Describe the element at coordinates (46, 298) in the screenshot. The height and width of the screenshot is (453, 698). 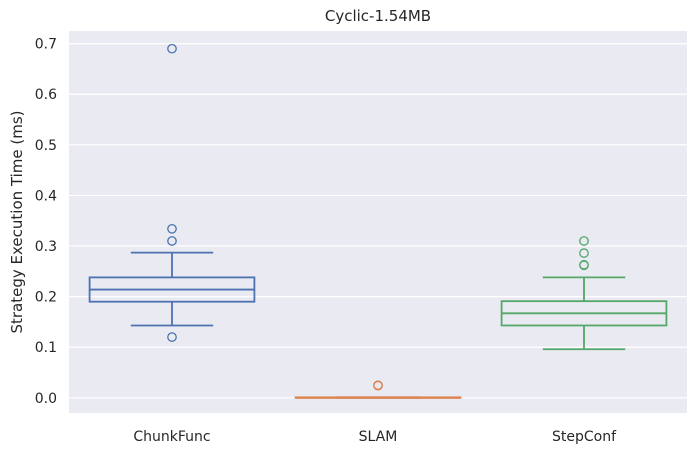
I see `y-tick-label: 0.2` at that location.